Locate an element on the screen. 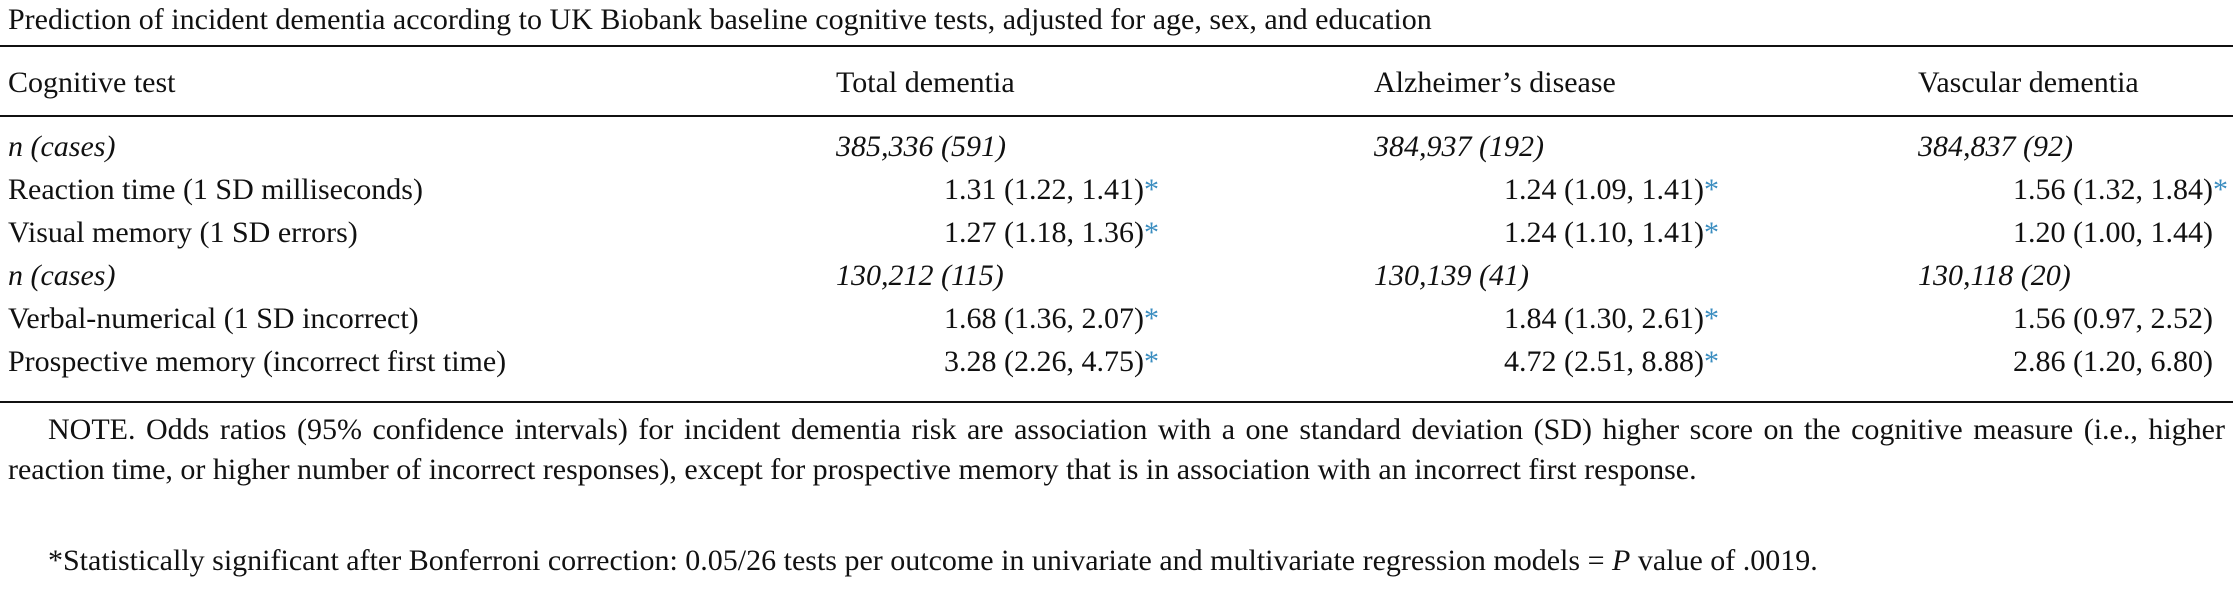  total-value: 3.28 (2.26, 4.75) is located at coordinates (1044, 361).